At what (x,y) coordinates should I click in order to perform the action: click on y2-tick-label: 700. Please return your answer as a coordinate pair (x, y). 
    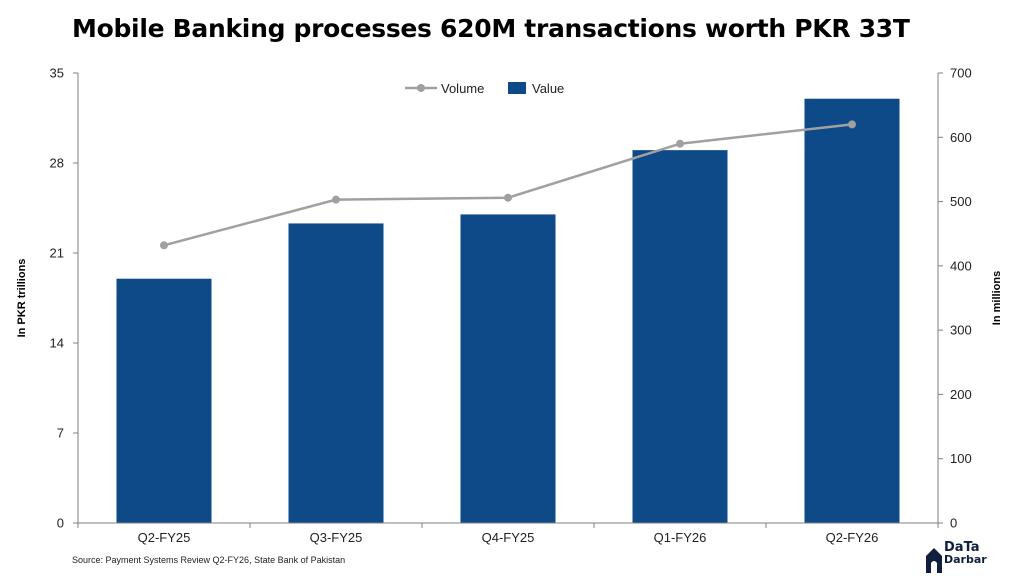
    Looking at the image, I should click on (961, 73).